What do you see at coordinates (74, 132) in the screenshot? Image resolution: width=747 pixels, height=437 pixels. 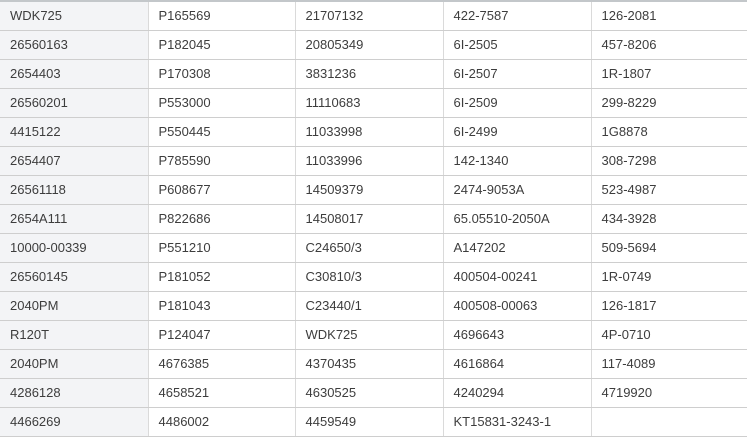 I see `table-cell: 4415122` at bounding box center [74, 132].